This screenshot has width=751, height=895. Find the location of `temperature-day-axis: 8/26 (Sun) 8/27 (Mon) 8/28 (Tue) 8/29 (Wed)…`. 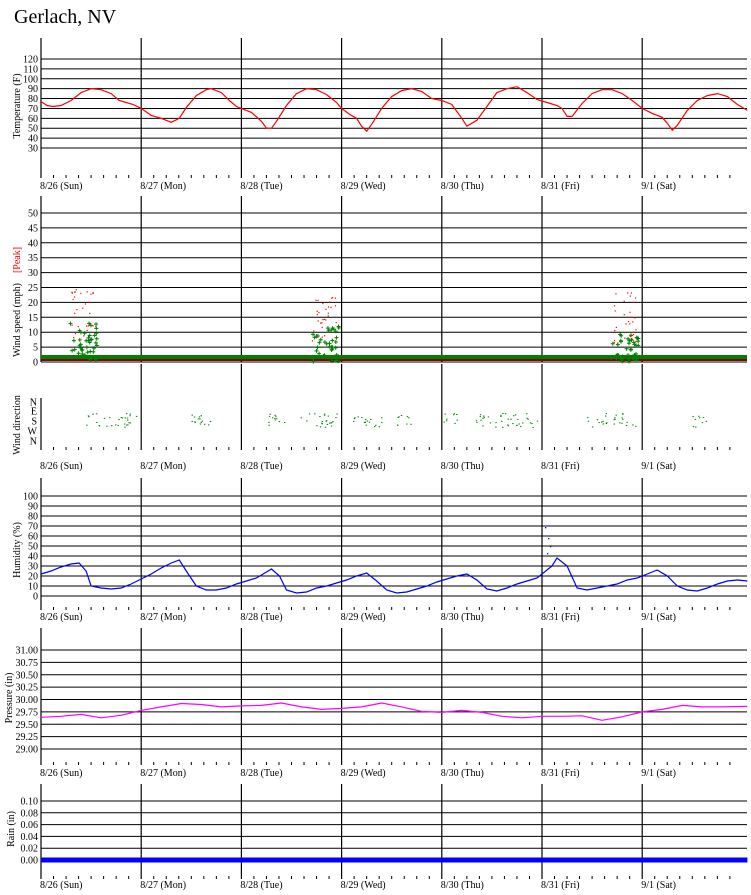

temperature-day-axis: 8/26 (Sun) 8/27 (Mon) 8/28 (Tue) 8/29 (Wed)… is located at coordinates (385, 183).